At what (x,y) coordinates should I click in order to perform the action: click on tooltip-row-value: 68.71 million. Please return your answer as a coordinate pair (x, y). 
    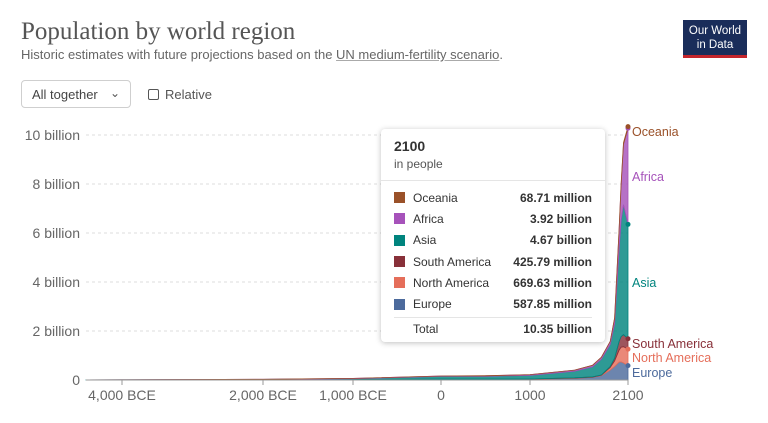
    Looking at the image, I should click on (555, 197).